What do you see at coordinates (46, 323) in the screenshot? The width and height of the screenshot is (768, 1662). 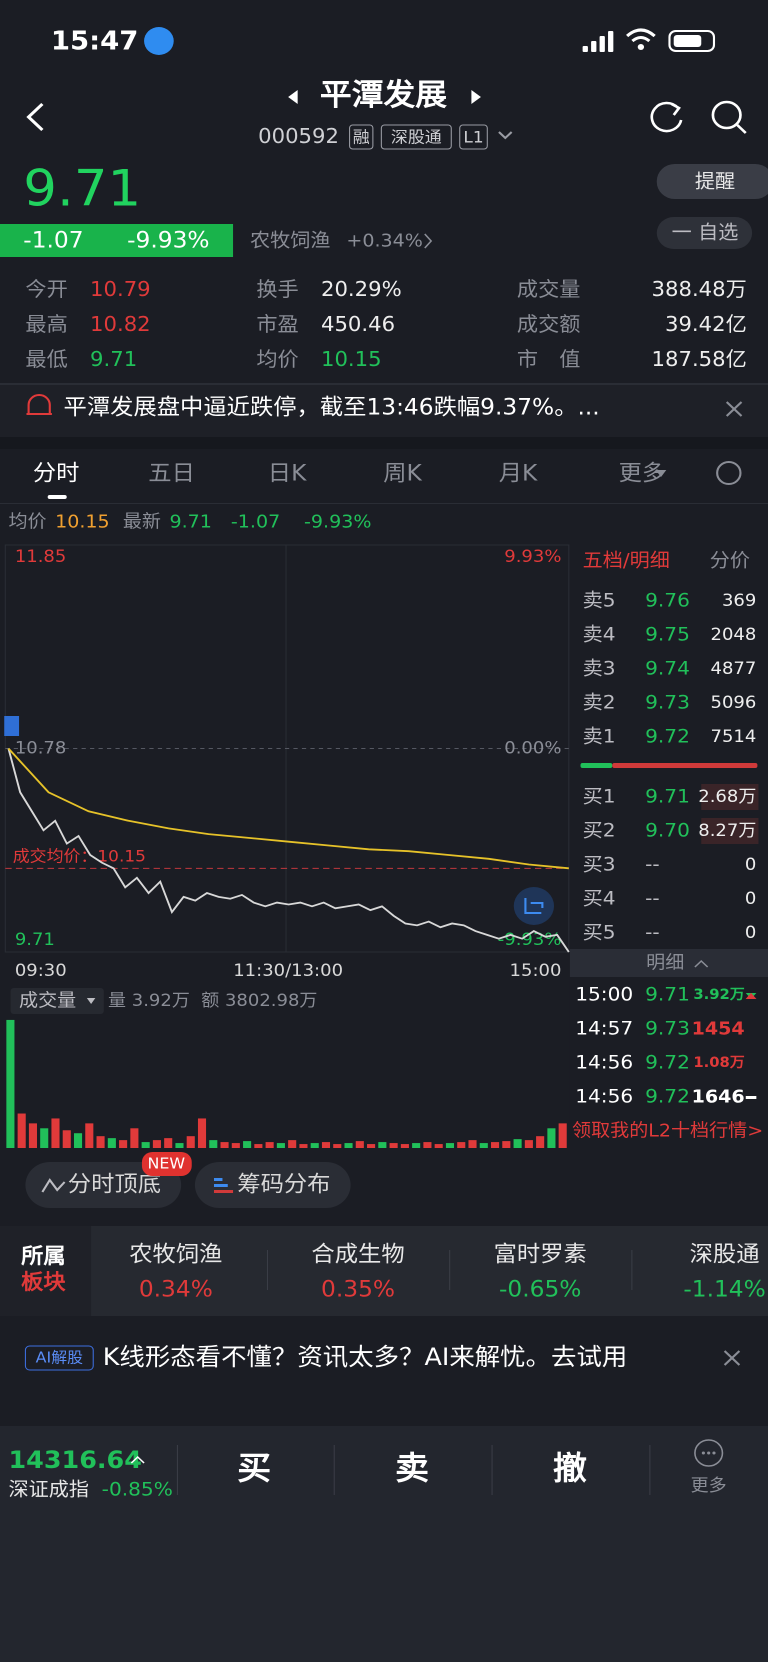 I see `stat-label: 最高` at bounding box center [46, 323].